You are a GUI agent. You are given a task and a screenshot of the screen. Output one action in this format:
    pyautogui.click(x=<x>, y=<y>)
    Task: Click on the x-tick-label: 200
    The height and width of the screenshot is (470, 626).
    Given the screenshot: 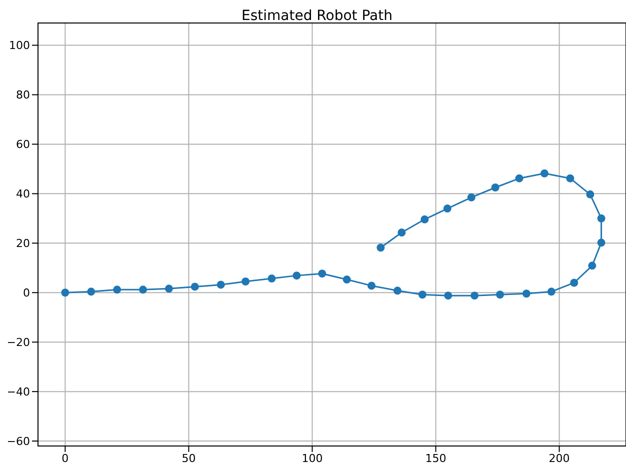 What is the action you would take?
    pyautogui.click(x=559, y=458)
    